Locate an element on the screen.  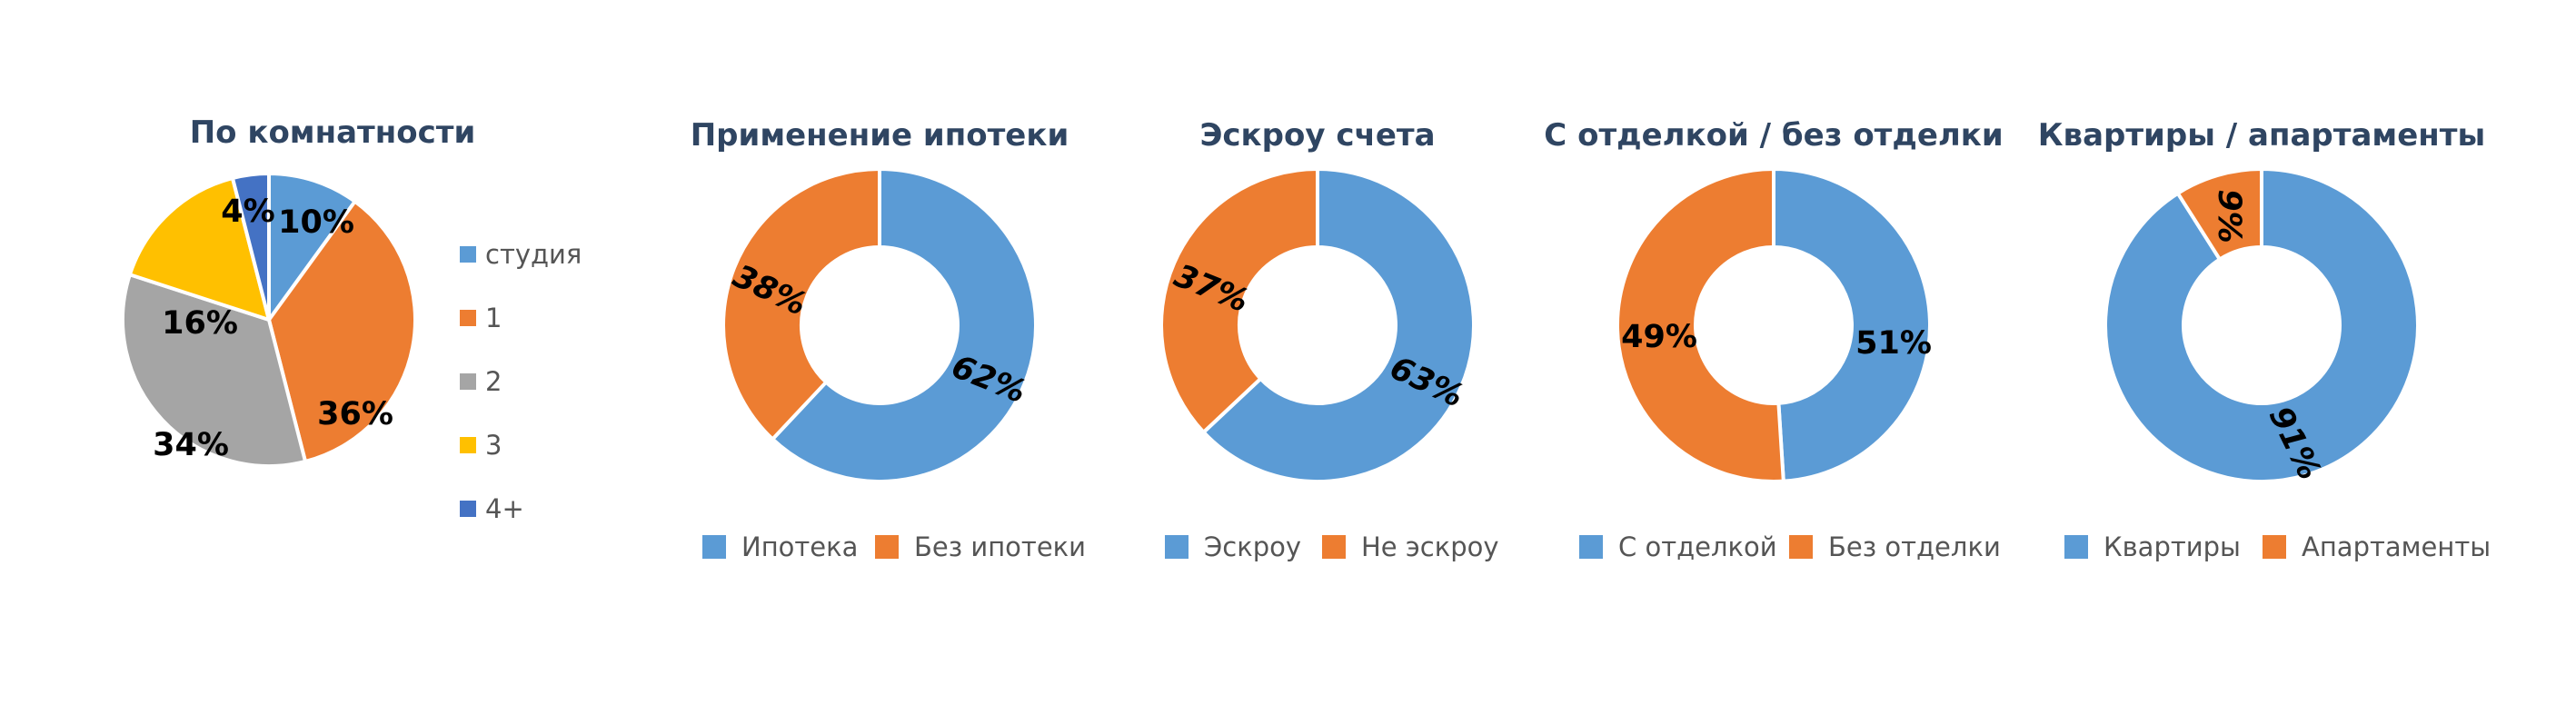
legend-label: Квартиры is located at coordinates (2173, 546).